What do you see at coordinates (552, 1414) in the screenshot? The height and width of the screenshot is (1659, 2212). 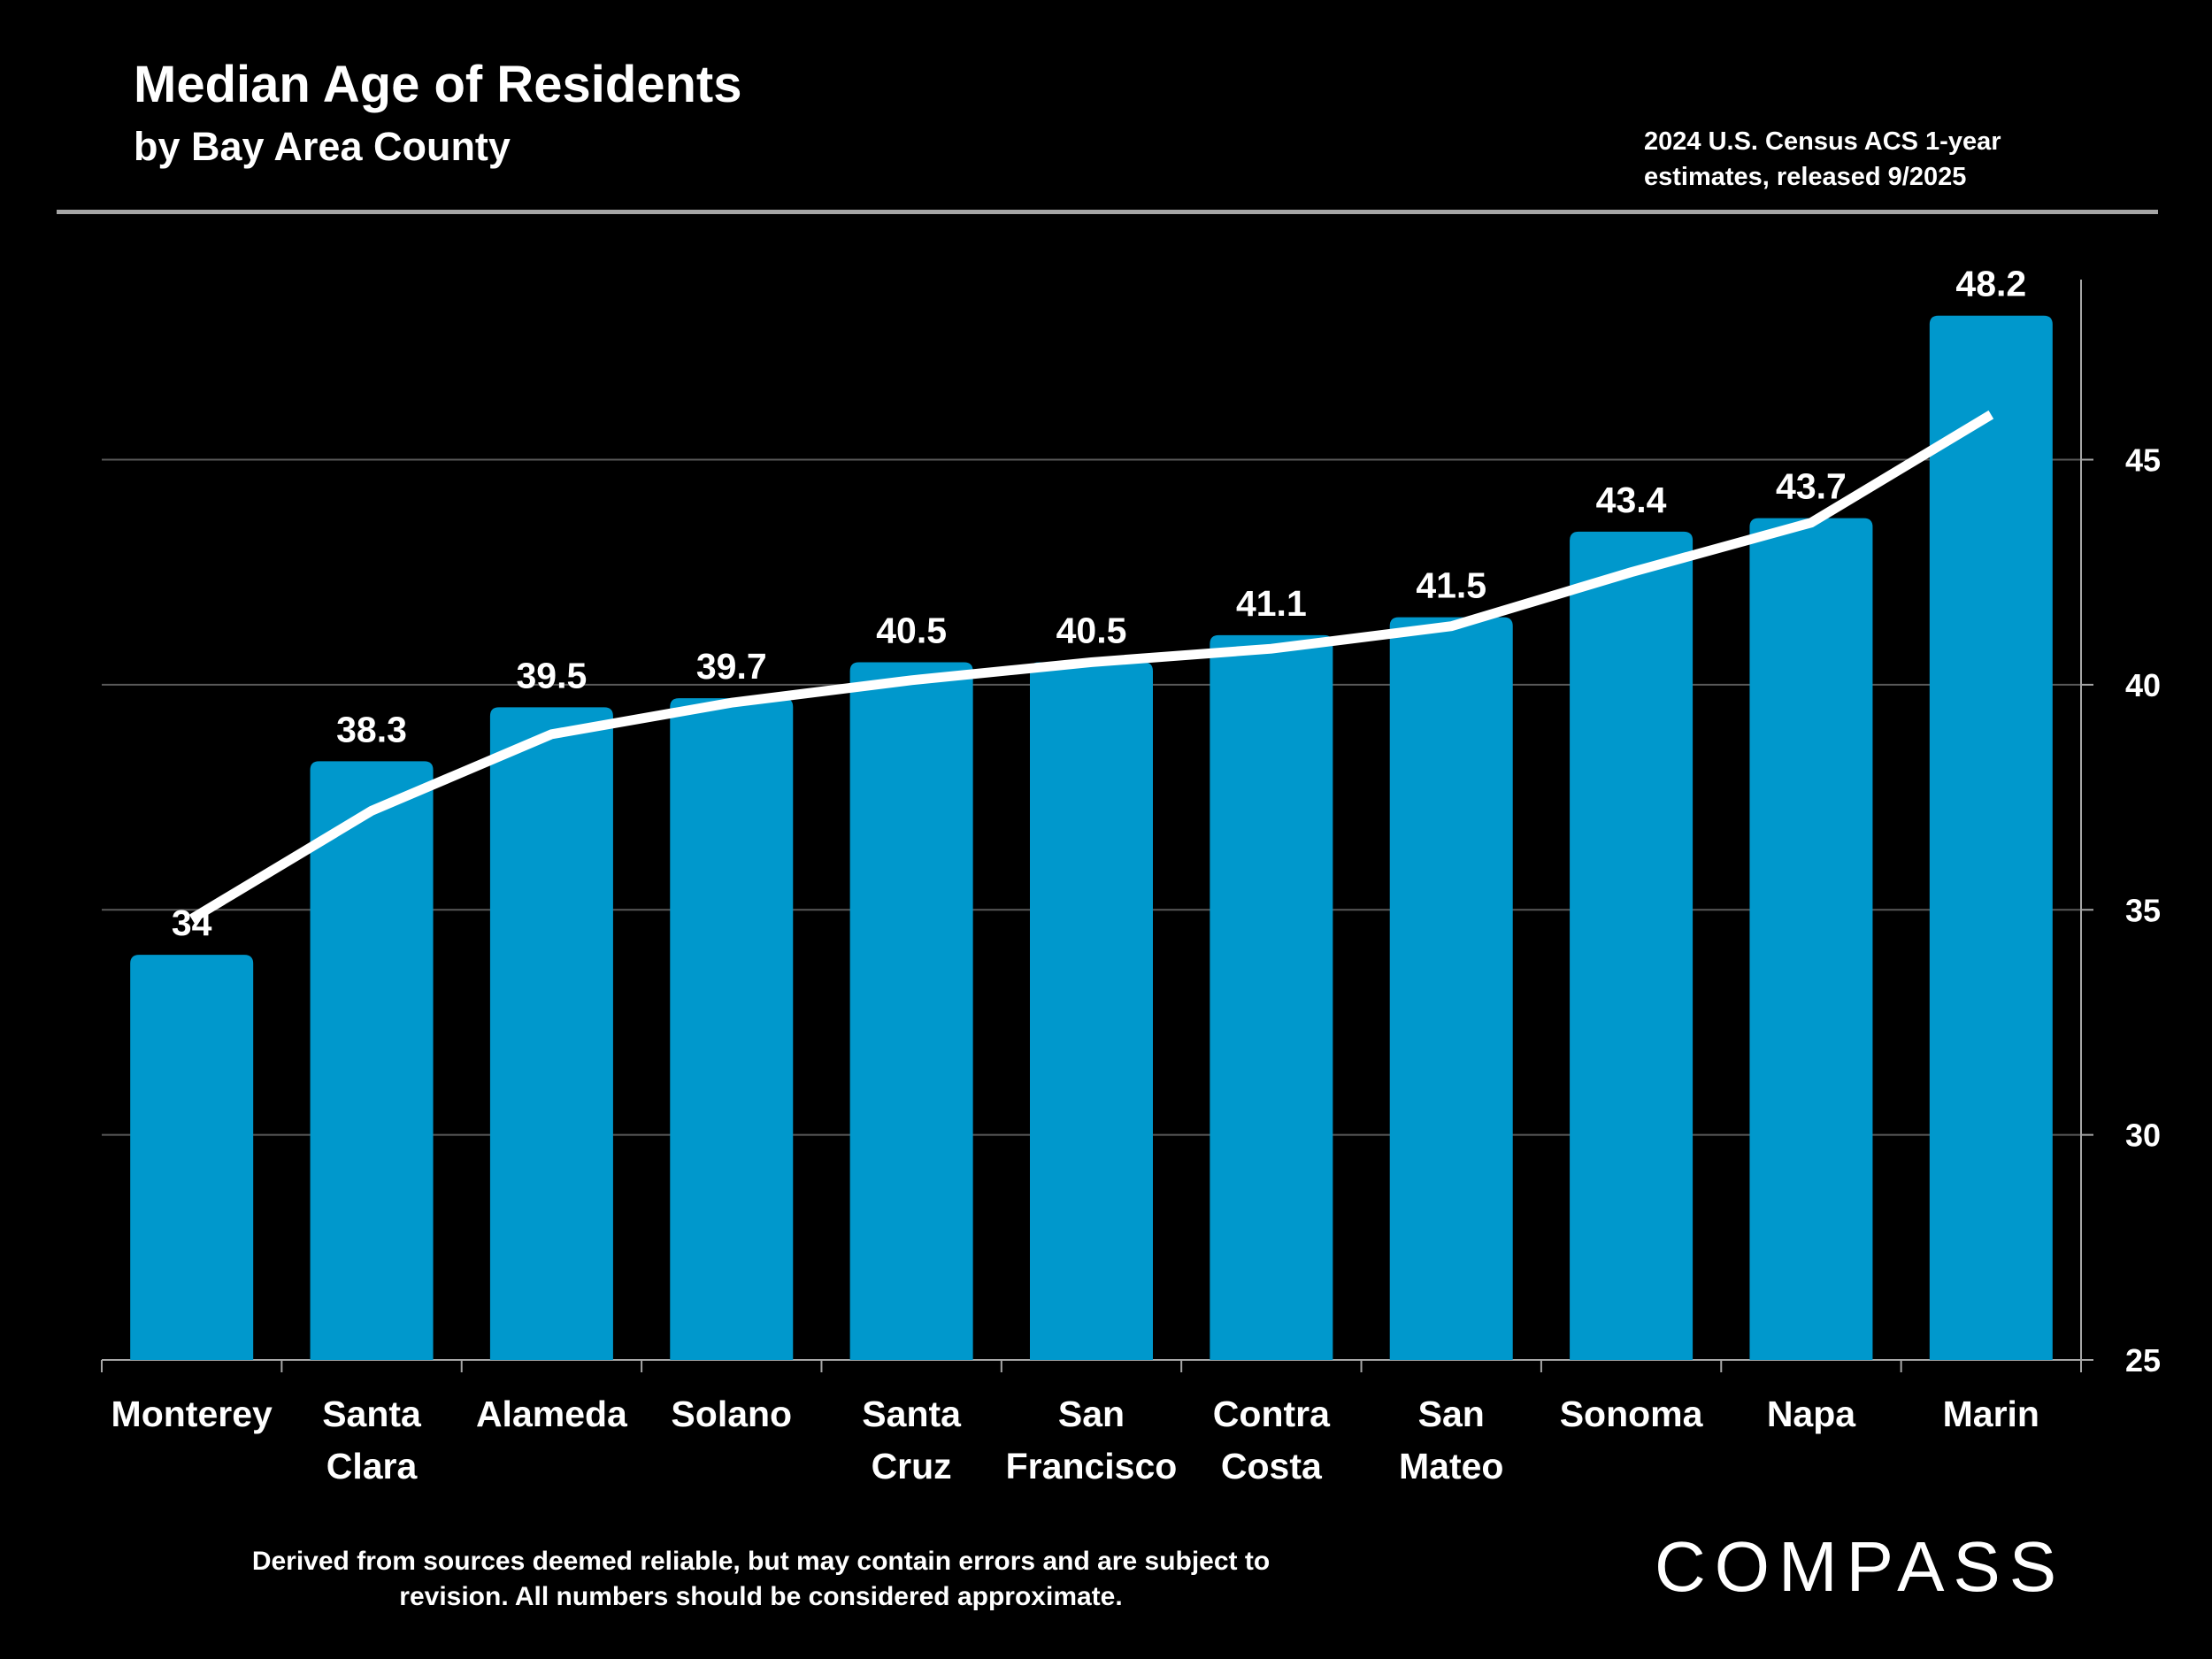 I see `x-tick-label: Alameda` at bounding box center [552, 1414].